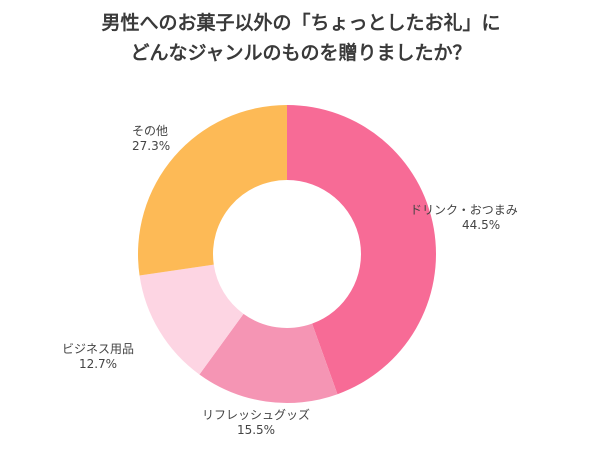 Image resolution: width=602 pixels, height=451 pixels. I want to click on label-refresh: リフレッシュグッズ 15.5%, so click(256, 423).